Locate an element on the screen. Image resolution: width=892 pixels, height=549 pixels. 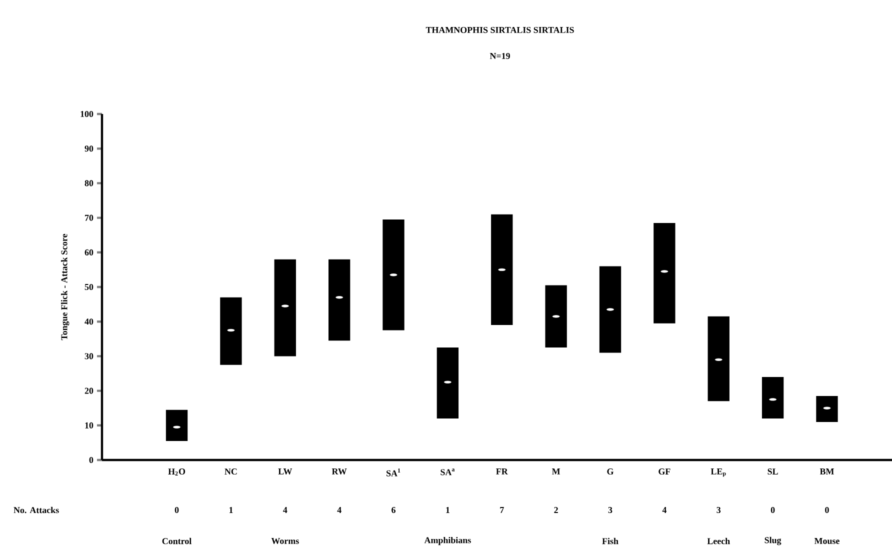
x-tick-label: LE$_{p}$ is located at coordinates (718, 472).